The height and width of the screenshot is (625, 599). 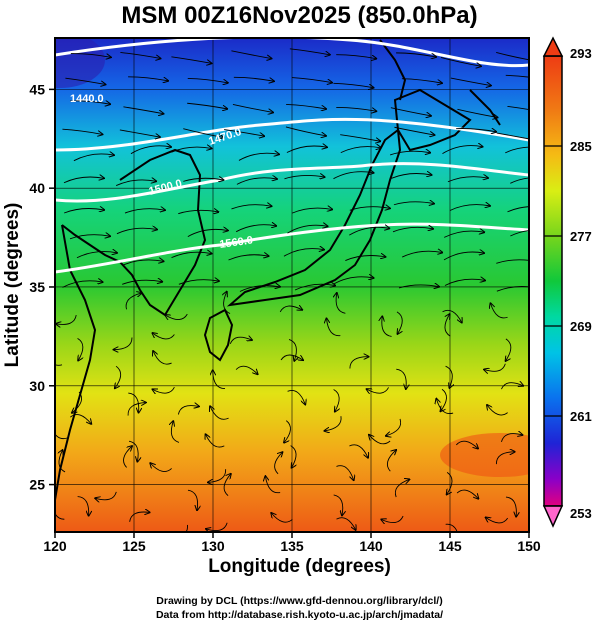 What do you see at coordinates (236, 242) in the screenshot?
I see `contour-label: 1560.0` at bounding box center [236, 242].